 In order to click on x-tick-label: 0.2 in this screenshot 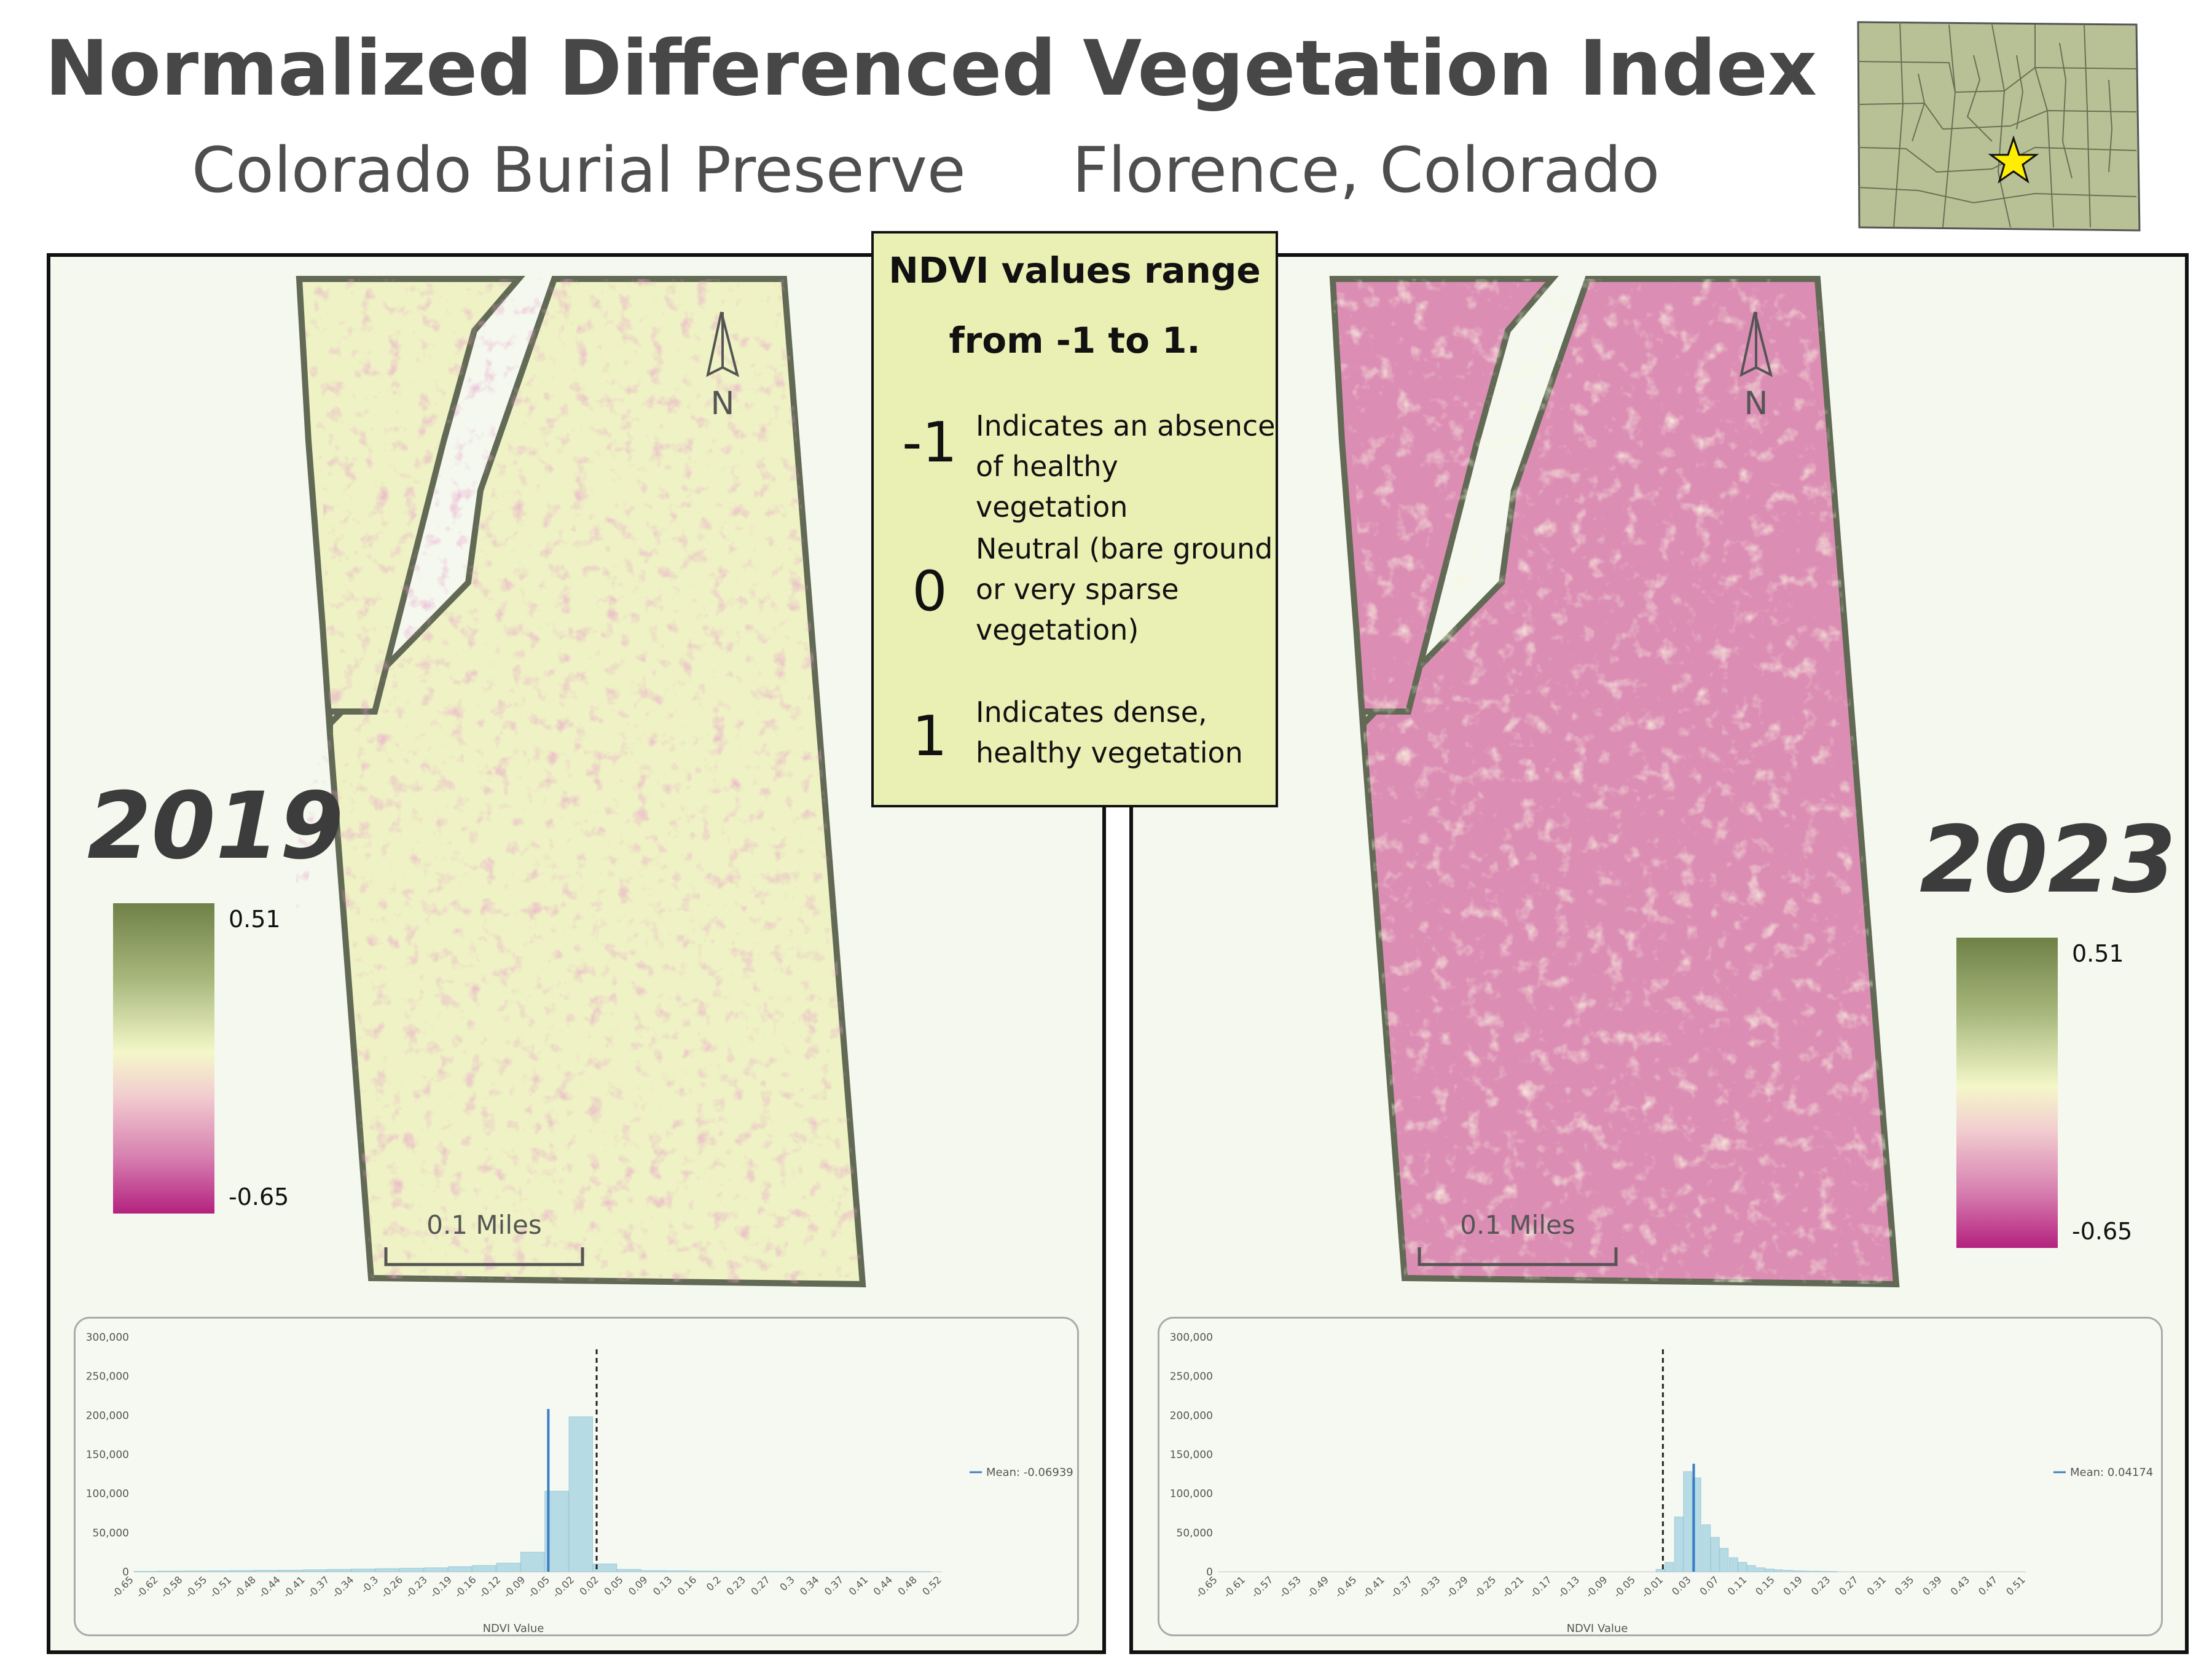, I will do `click(713, 1583)`.